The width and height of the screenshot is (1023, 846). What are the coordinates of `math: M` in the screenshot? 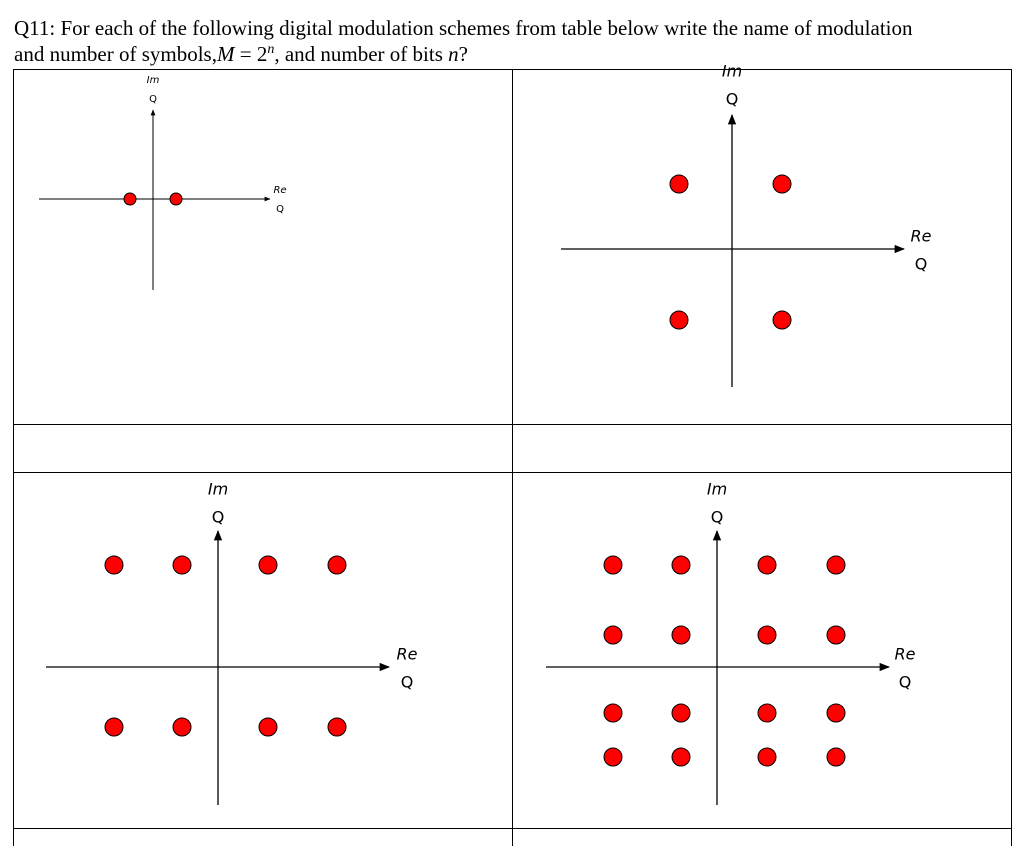 It's located at (225, 54).